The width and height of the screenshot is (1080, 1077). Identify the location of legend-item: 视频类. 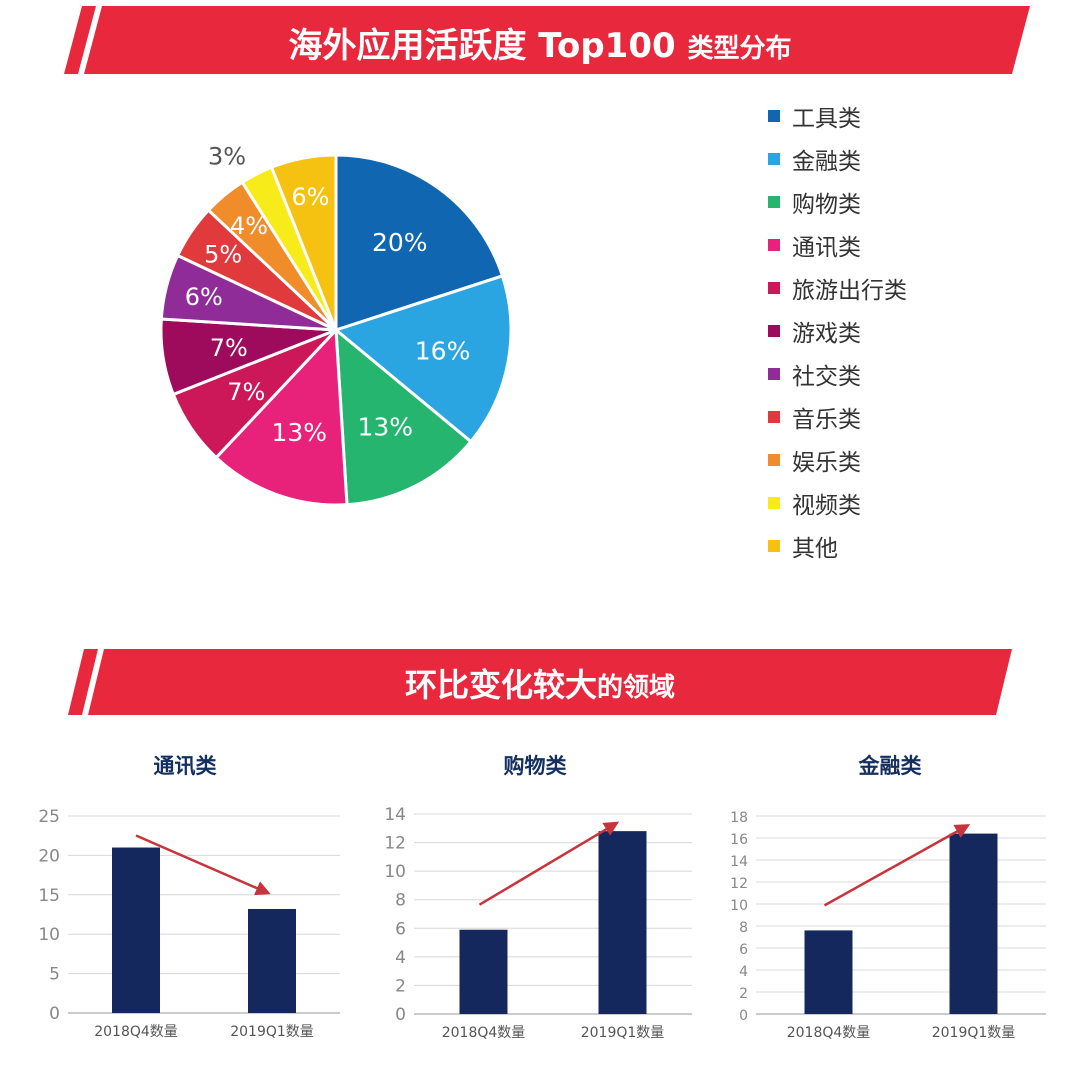
(837, 502).